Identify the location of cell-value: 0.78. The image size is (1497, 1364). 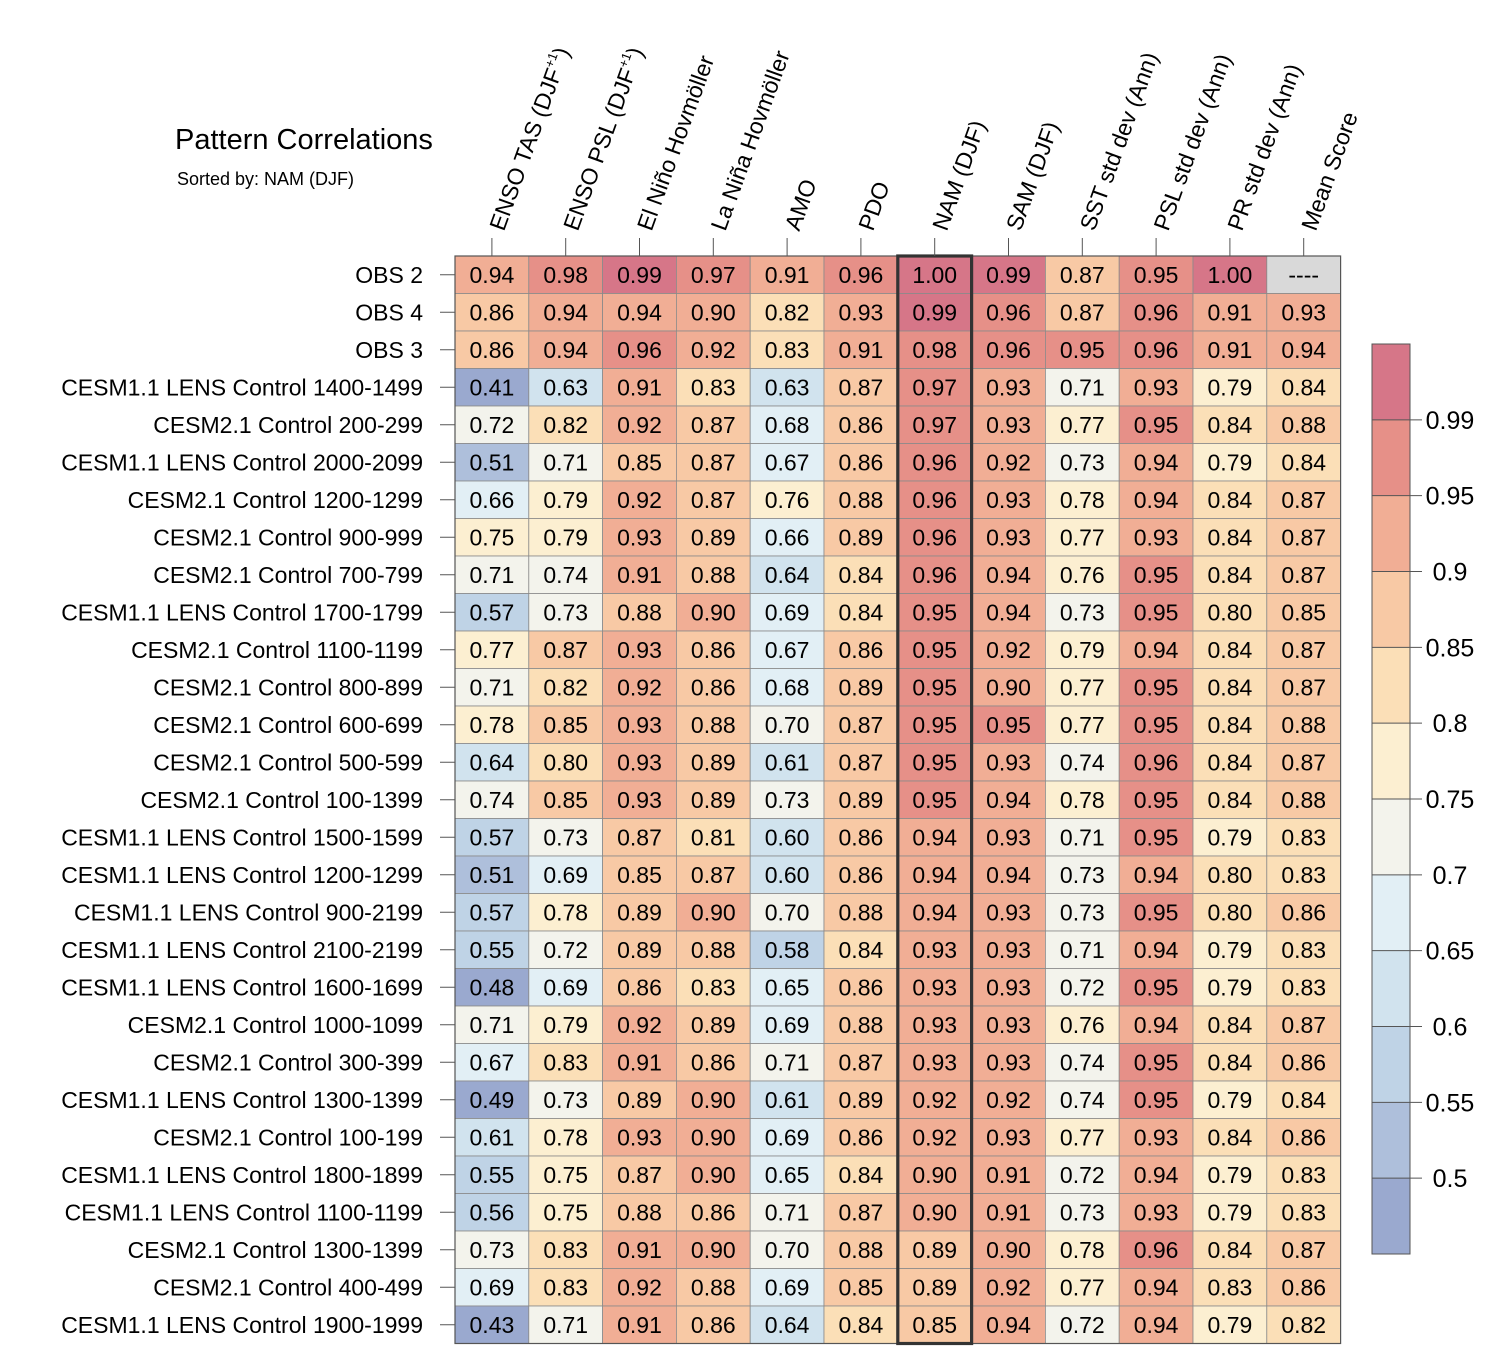
(1082, 1250).